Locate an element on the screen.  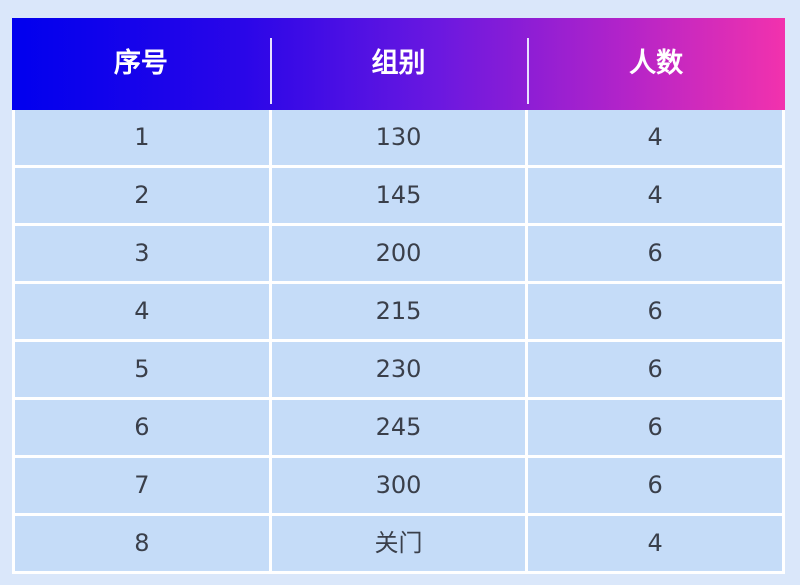
cell-group: 145 is located at coordinates (397, 195).